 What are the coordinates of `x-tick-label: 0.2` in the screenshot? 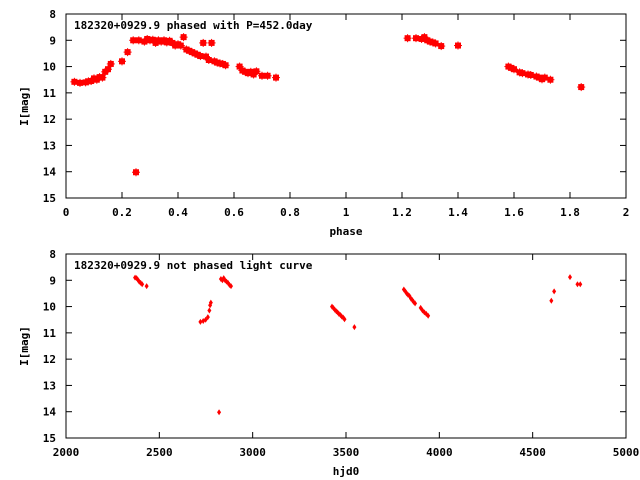 It's located at (122, 212).